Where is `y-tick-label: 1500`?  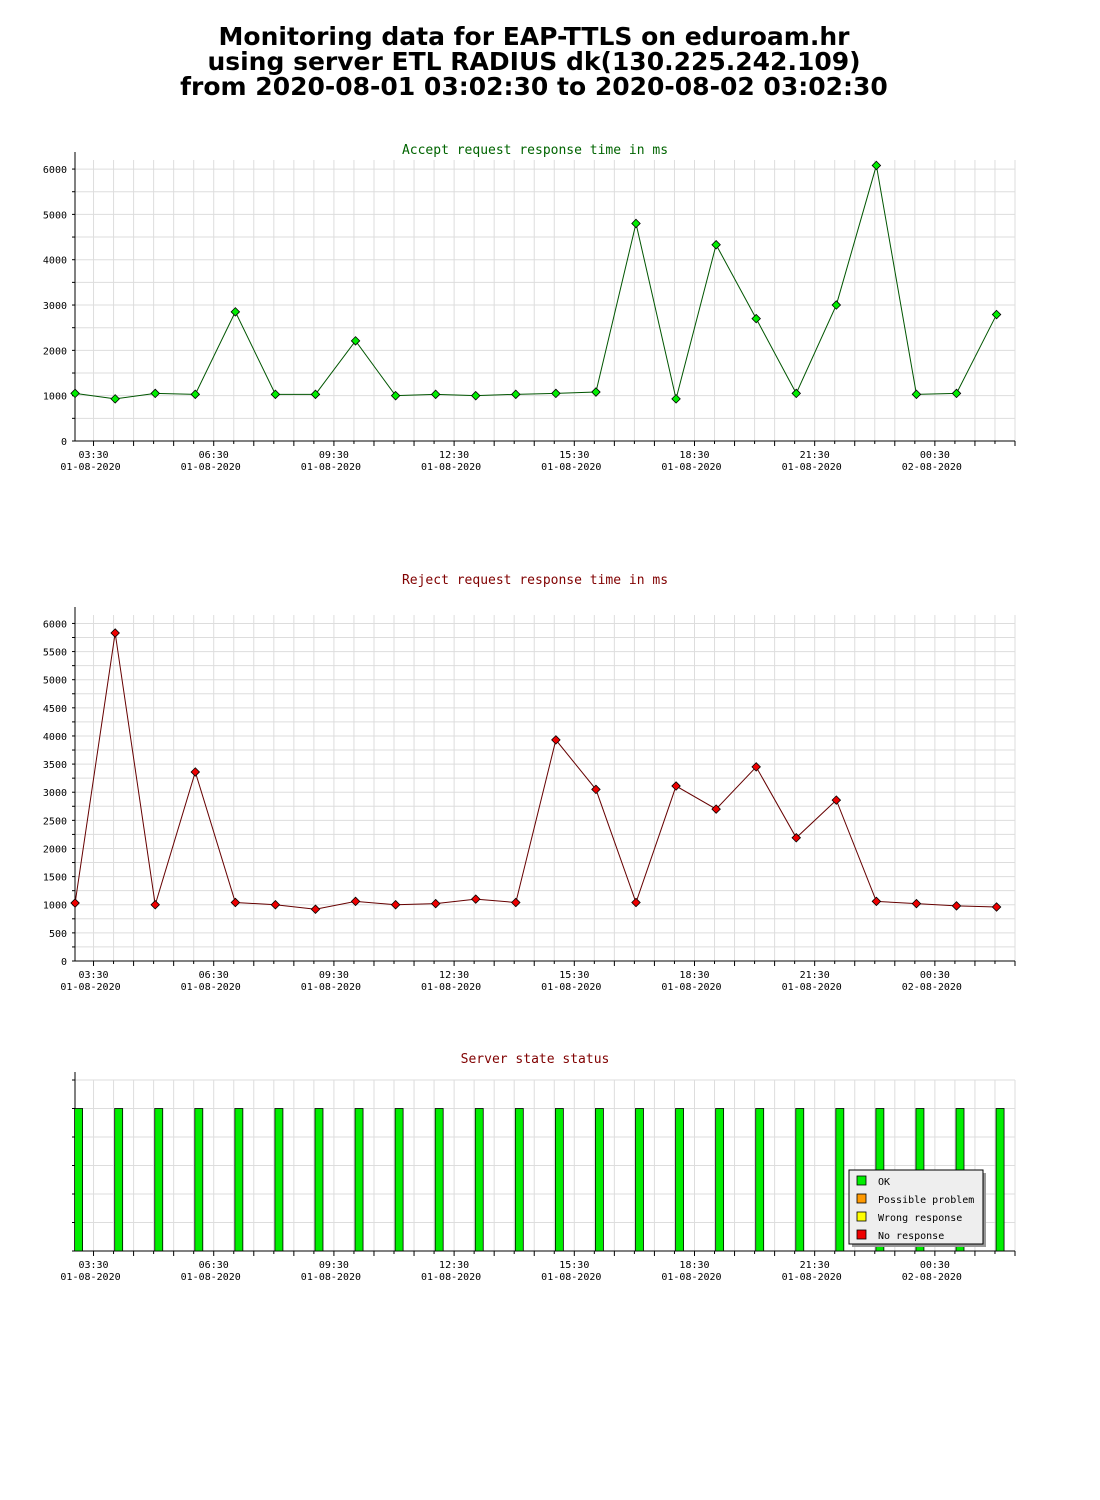 y-tick-label: 1500 is located at coordinates (55, 878).